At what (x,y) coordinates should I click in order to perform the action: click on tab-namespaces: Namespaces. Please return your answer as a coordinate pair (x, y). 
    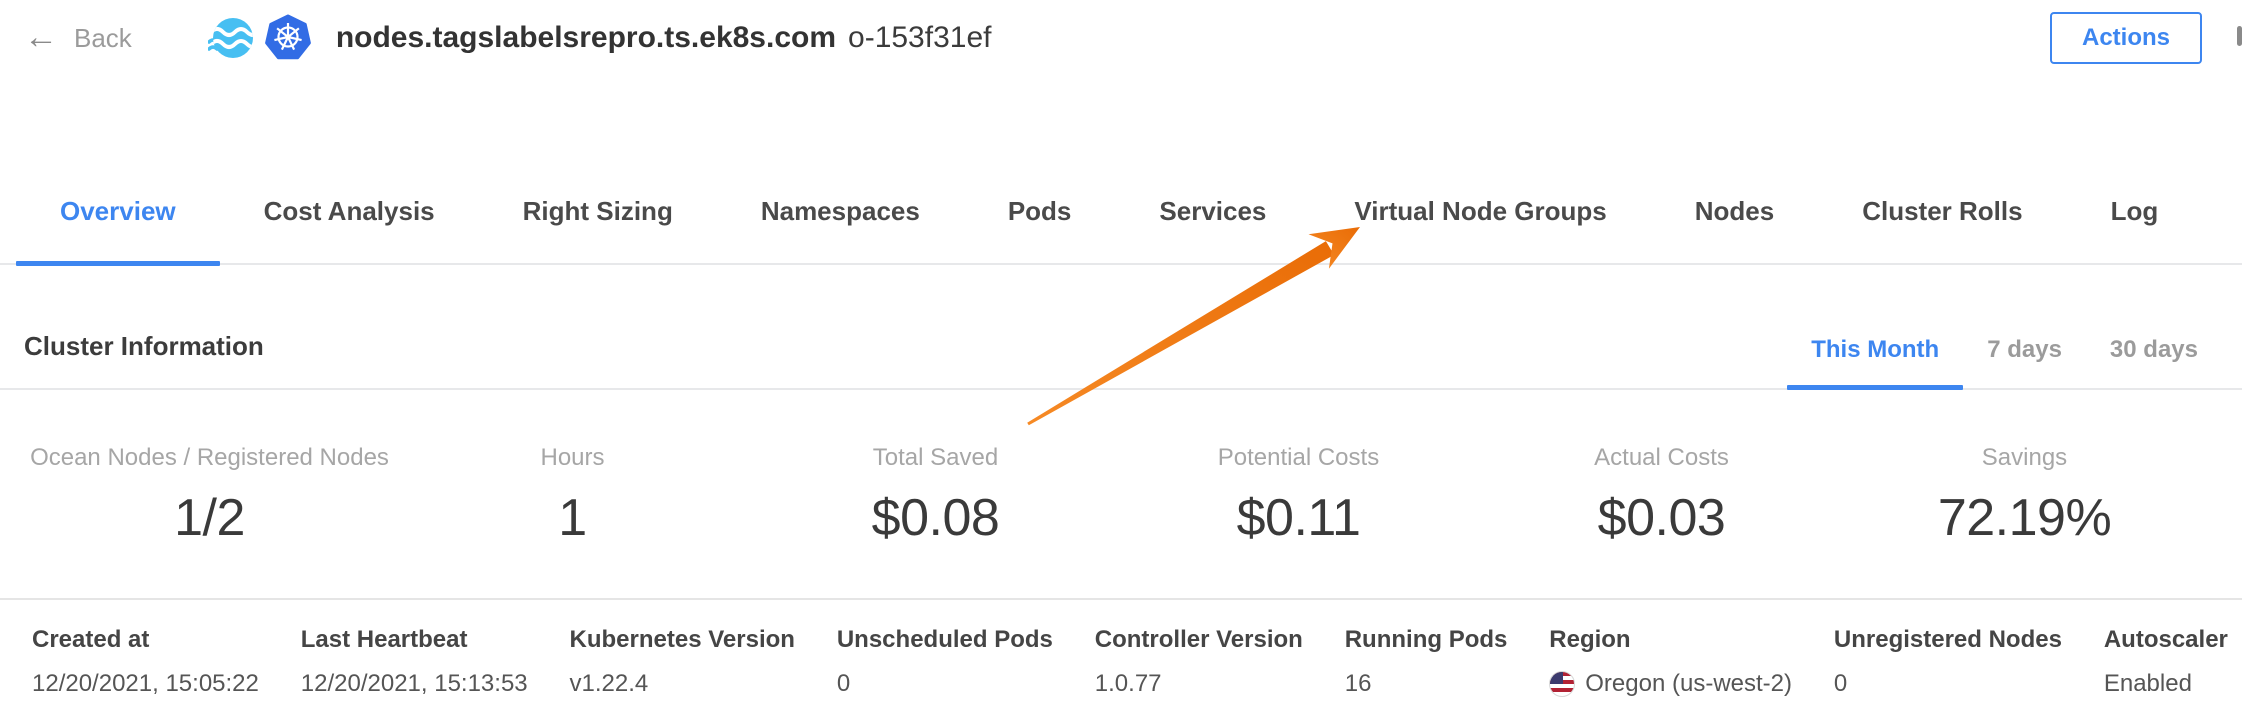
    Looking at the image, I should click on (840, 211).